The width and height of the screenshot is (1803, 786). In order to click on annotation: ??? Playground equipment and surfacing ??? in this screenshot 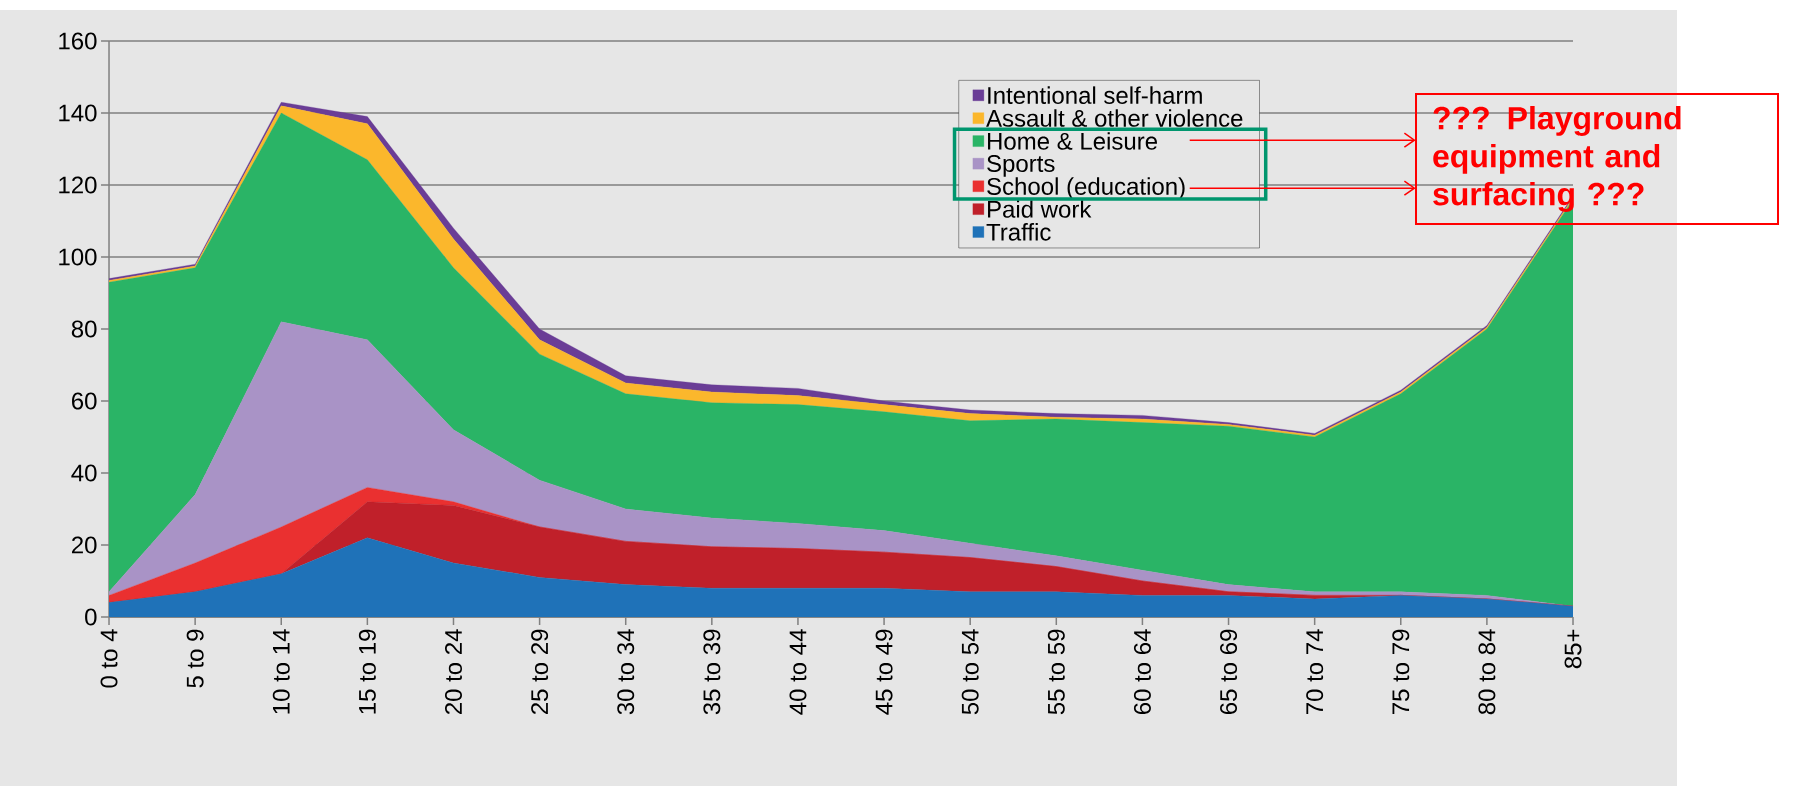, I will do `click(1557, 158)`.